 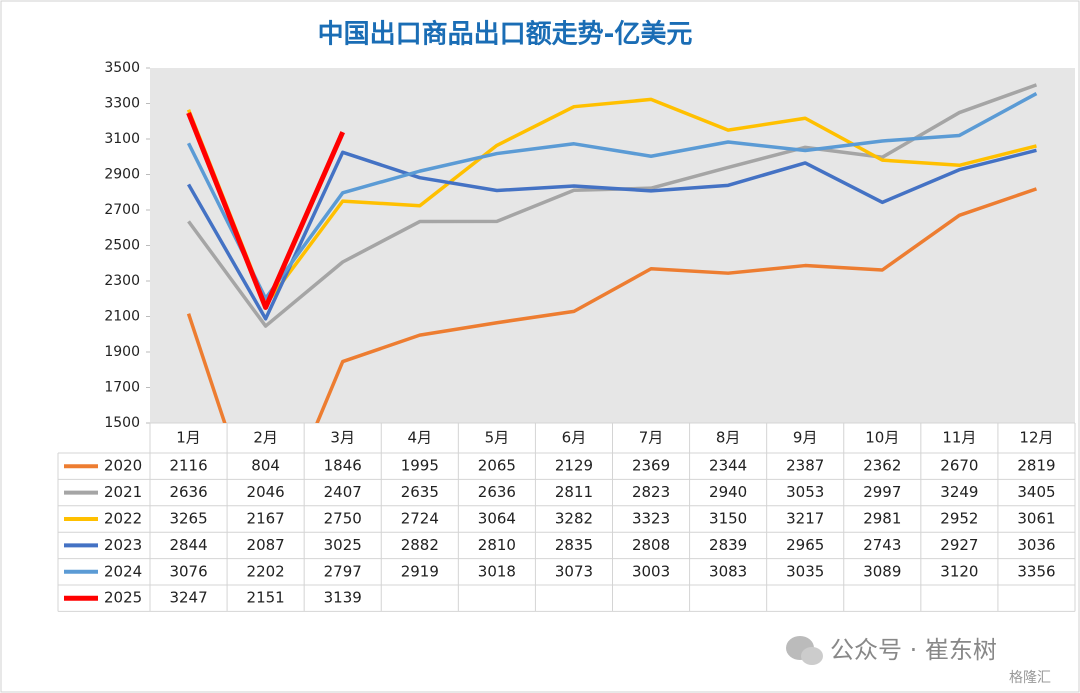 What do you see at coordinates (123, 571) in the screenshot?
I see `legend-label: 2024` at bounding box center [123, 571].